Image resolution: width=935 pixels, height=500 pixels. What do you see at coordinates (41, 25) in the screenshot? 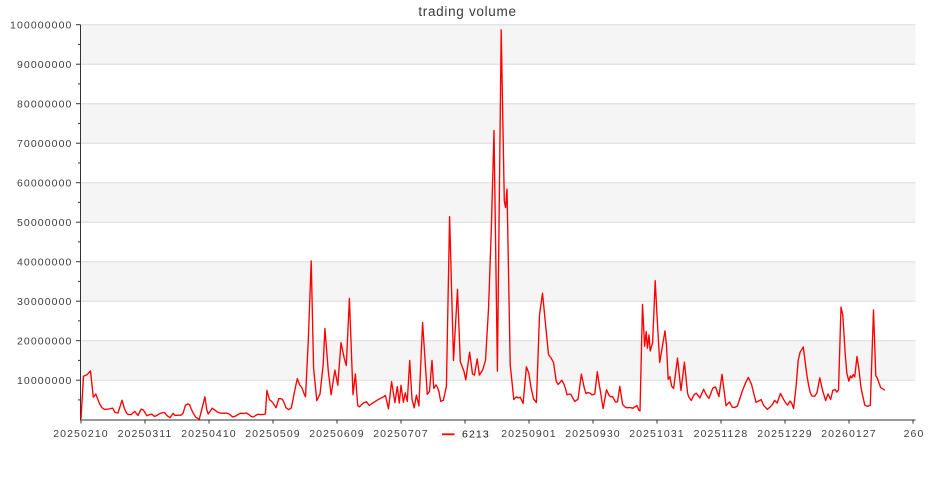
I see `svg-text: 100000000` at bounding box center [41, 25].